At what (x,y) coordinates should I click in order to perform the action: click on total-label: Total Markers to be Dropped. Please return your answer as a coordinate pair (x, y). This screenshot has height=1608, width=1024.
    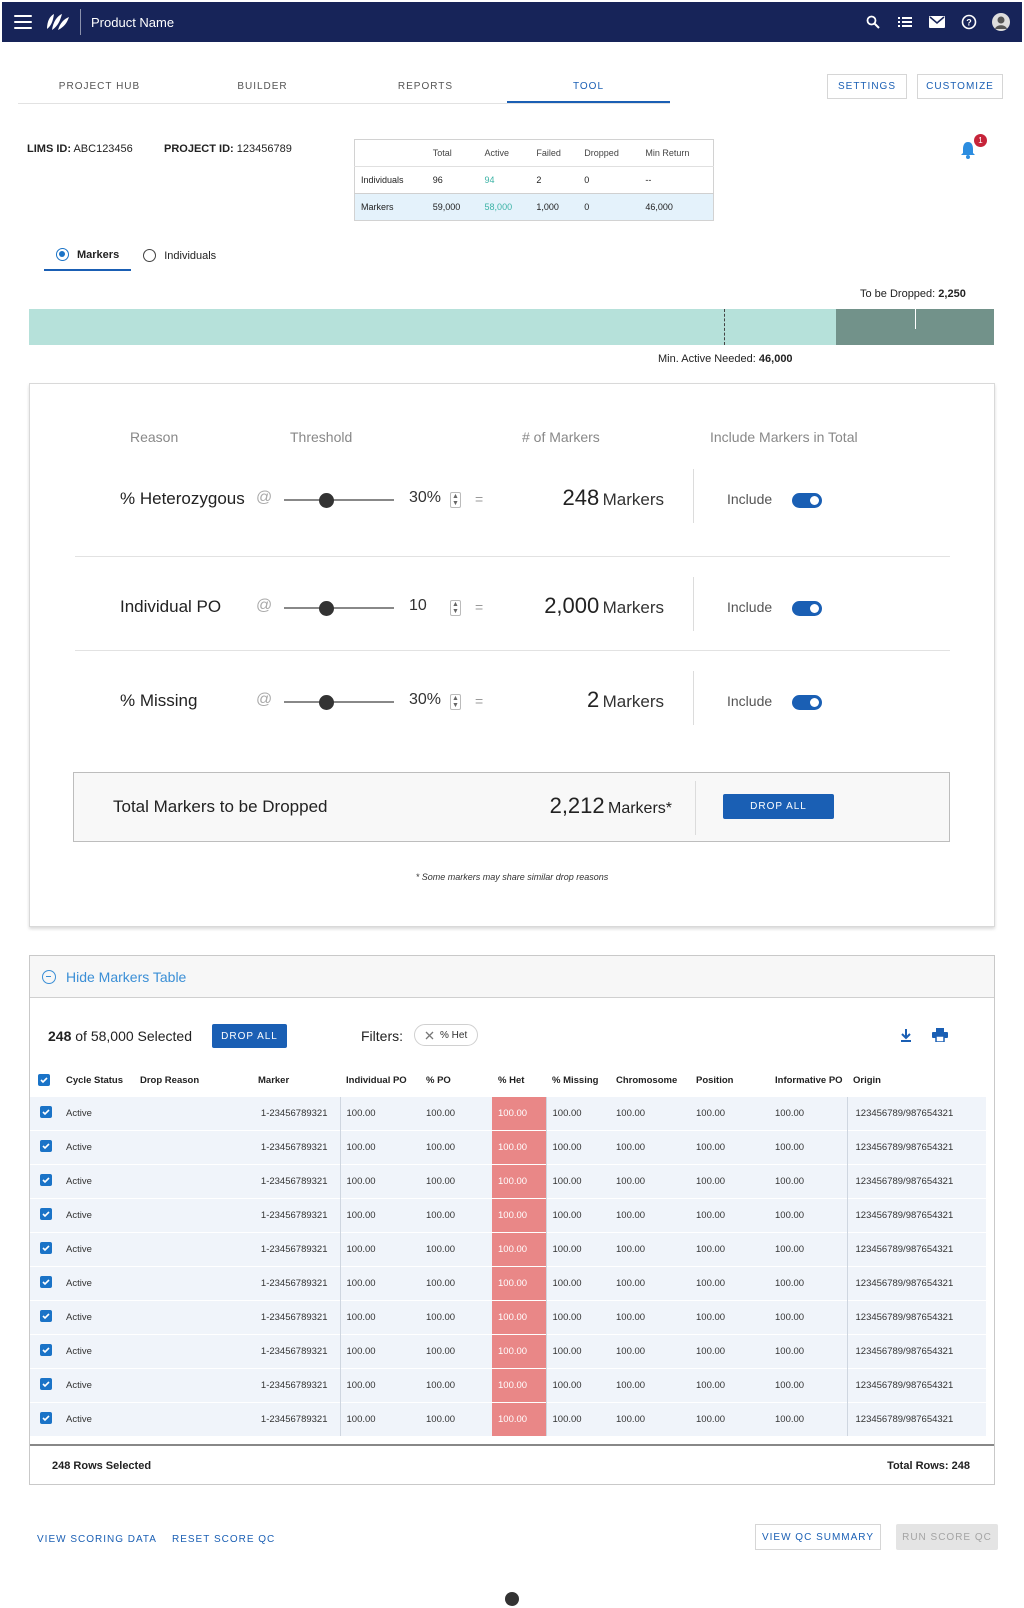
    Looking at the image, I should click on (220, 806).